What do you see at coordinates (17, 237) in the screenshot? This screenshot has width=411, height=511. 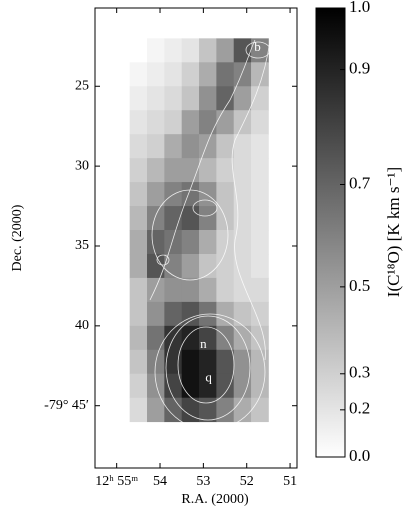 I see `y-axis-label: Dec. (2000)` at bounding box center [17, 237].